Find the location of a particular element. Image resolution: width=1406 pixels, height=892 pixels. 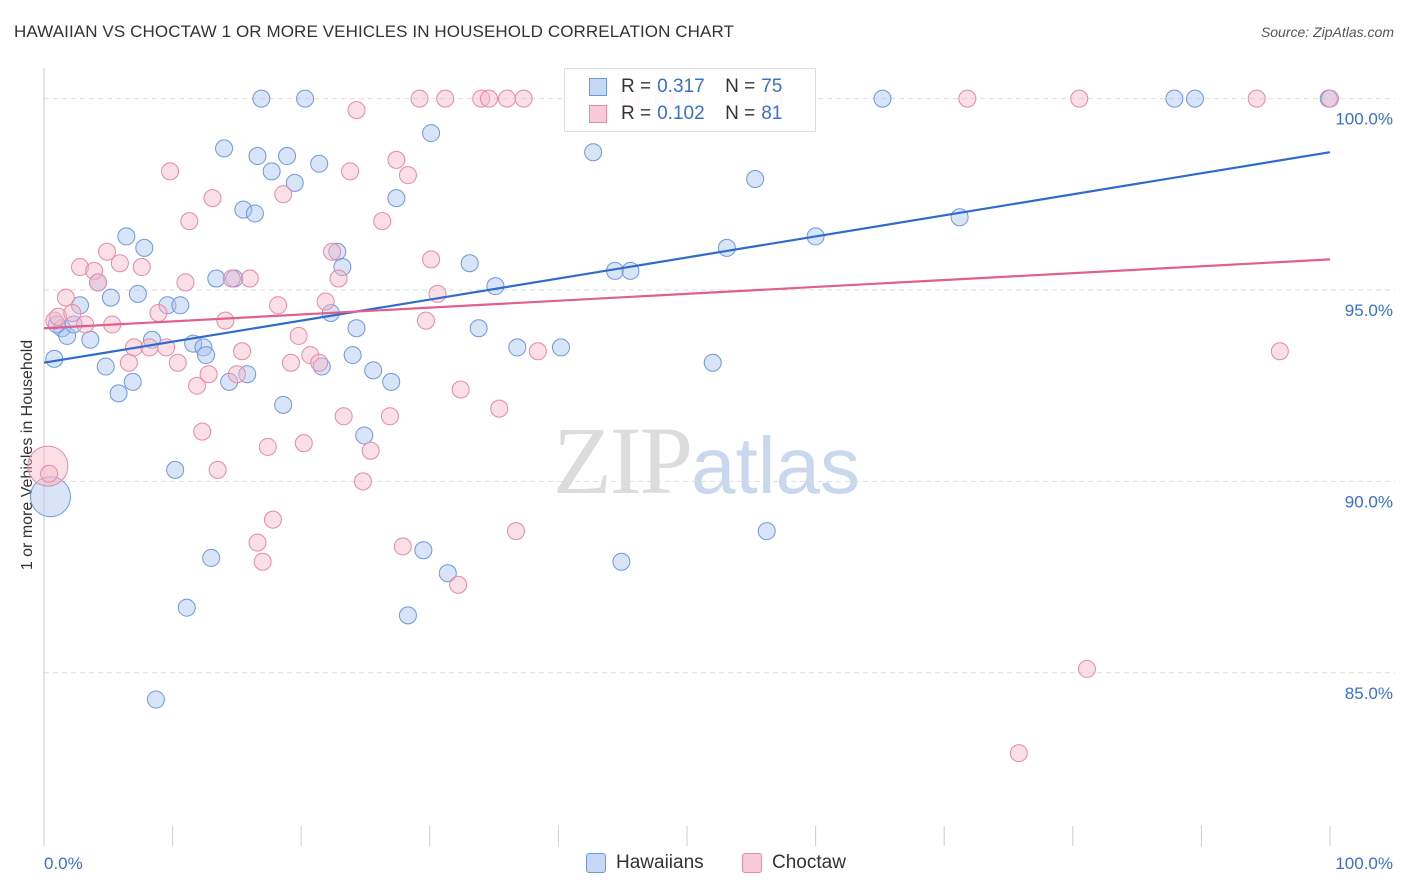

y-tick-label: 90.0% is located at coordinates (1369, 501).